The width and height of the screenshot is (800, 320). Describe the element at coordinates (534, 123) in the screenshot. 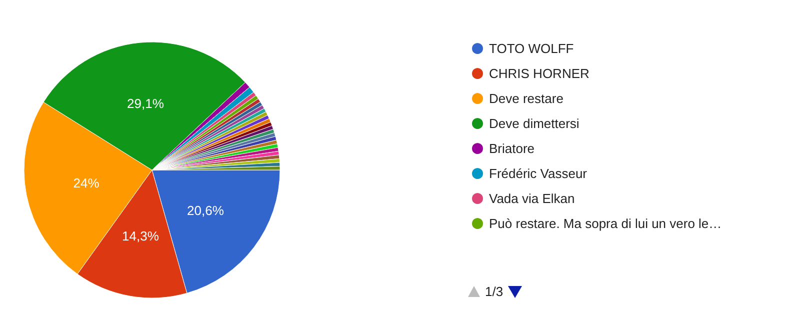

I see `legend-label: Deve dimettersi` at that location.